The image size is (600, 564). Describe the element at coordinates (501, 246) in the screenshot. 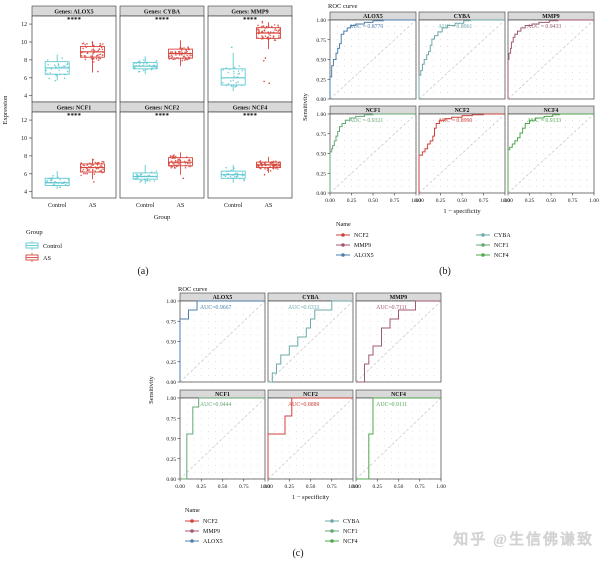

I see `legend-item-label: NCF1` at that location.